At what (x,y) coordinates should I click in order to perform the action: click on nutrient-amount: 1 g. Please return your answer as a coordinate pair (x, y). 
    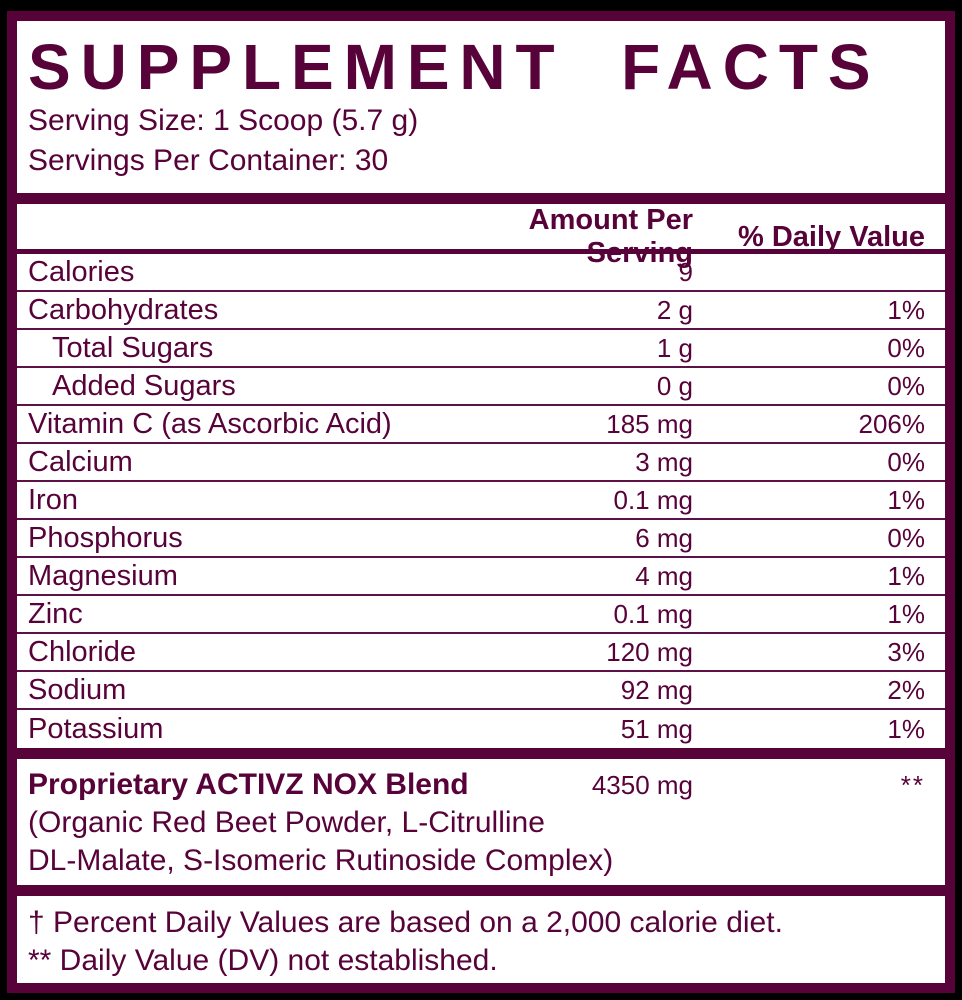
    Looking at the image, I should click on (674, 347).